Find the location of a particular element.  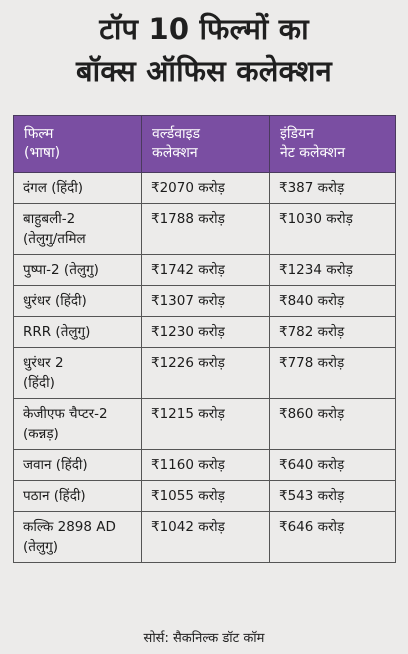

film-cell: केजीएफ चैप्टर-2 (कन्नड़) is located at coordinates (77, 424).